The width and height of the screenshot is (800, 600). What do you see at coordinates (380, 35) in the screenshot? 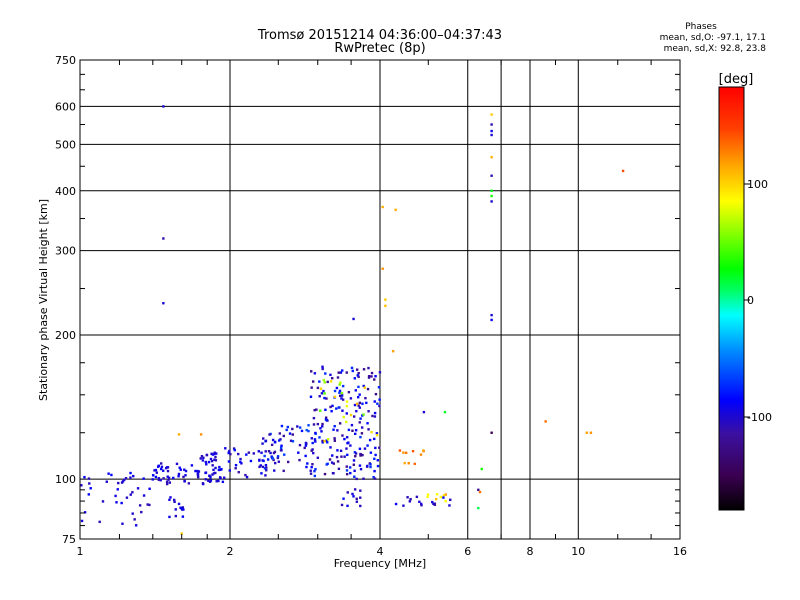
I see `chart-title-line1: Tromsø 20151214 04:36:00–04:37:43` at bounding box center [380, 35].